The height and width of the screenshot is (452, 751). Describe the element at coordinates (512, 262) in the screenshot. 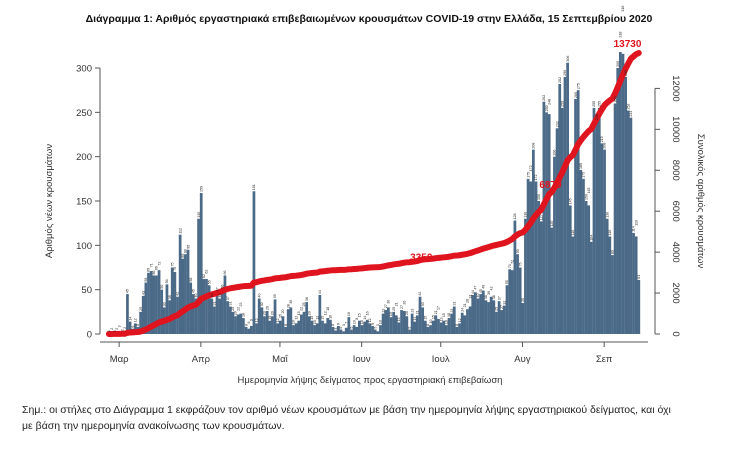

I see `bar-value-label: 72` at that location.